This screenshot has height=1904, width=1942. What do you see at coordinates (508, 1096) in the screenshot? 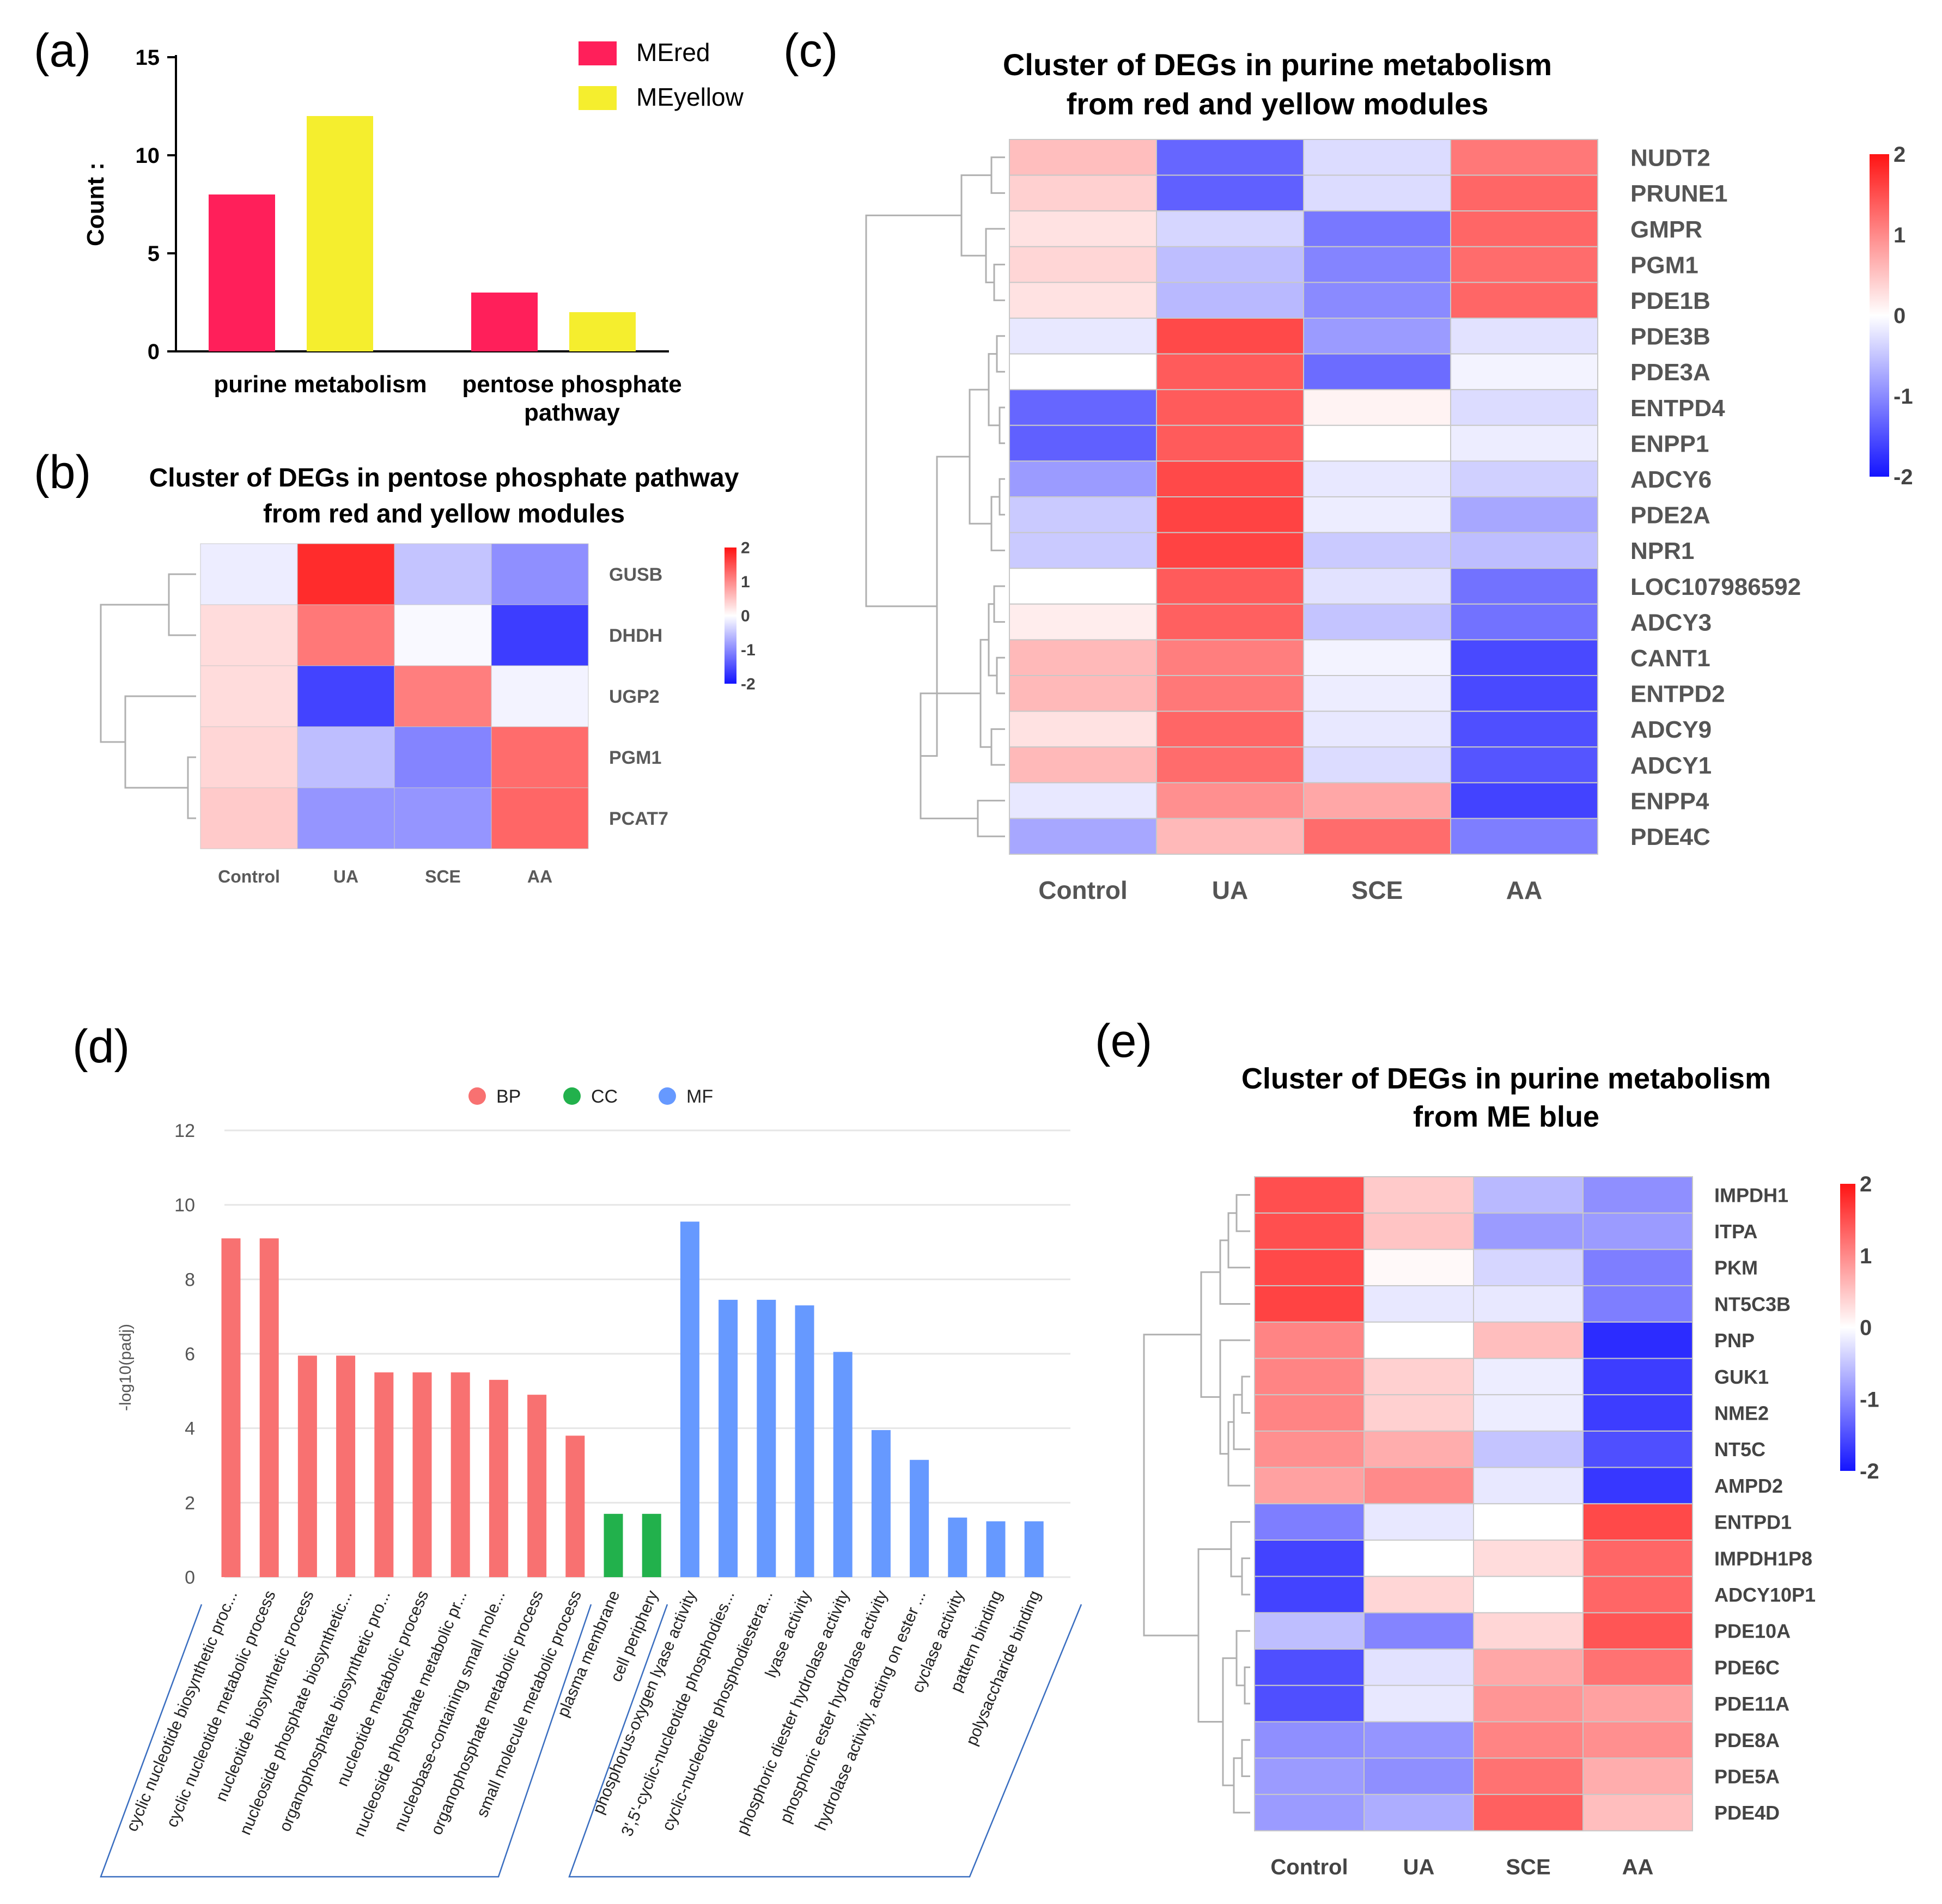
I see `legend-label: BP` at bounding box center [508, 1096].